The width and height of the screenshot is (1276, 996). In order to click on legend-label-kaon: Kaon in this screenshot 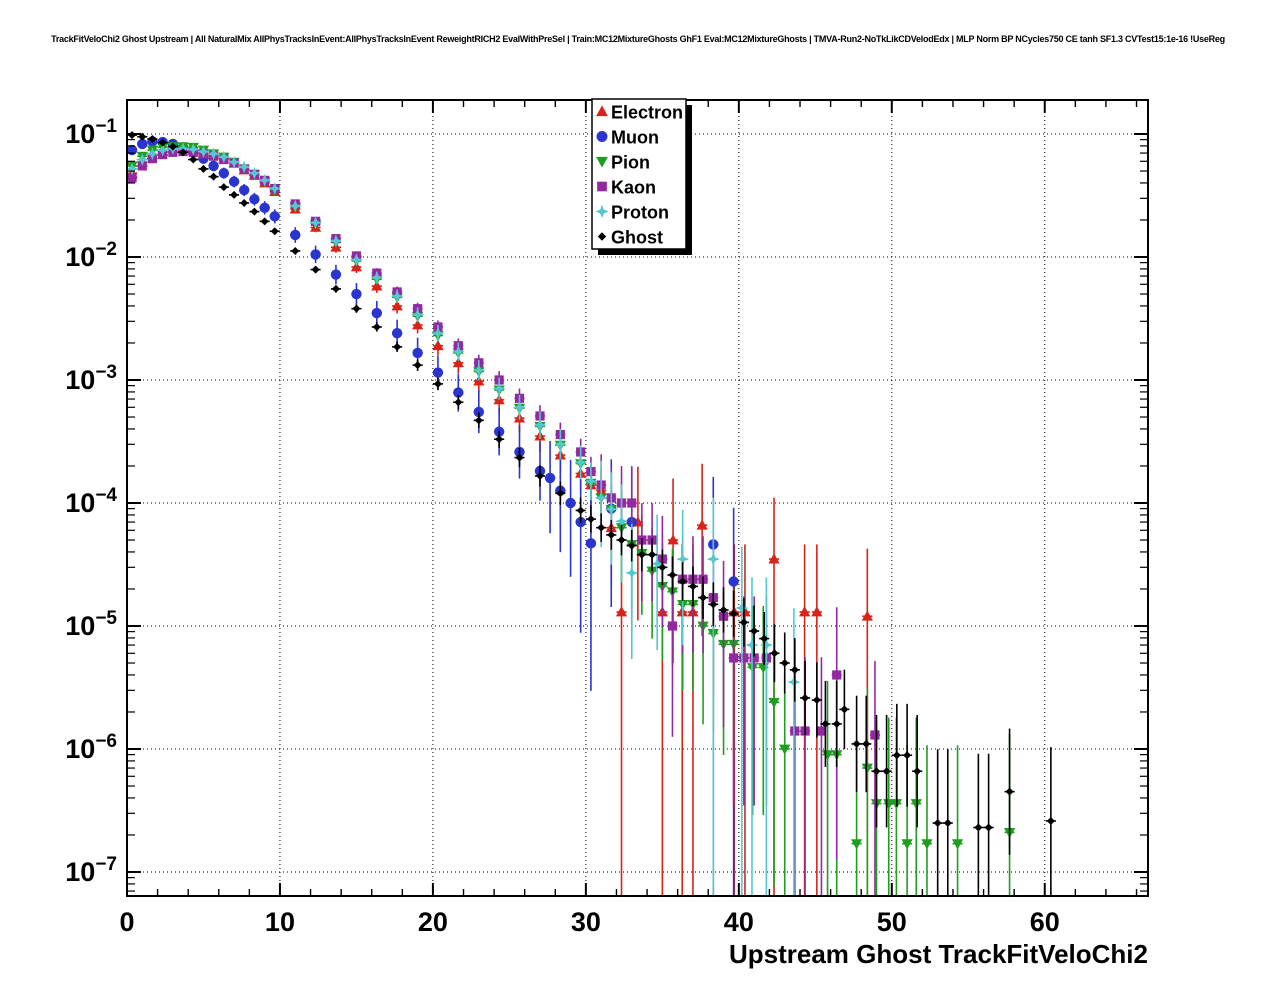, I will do `click(633, 188)`.